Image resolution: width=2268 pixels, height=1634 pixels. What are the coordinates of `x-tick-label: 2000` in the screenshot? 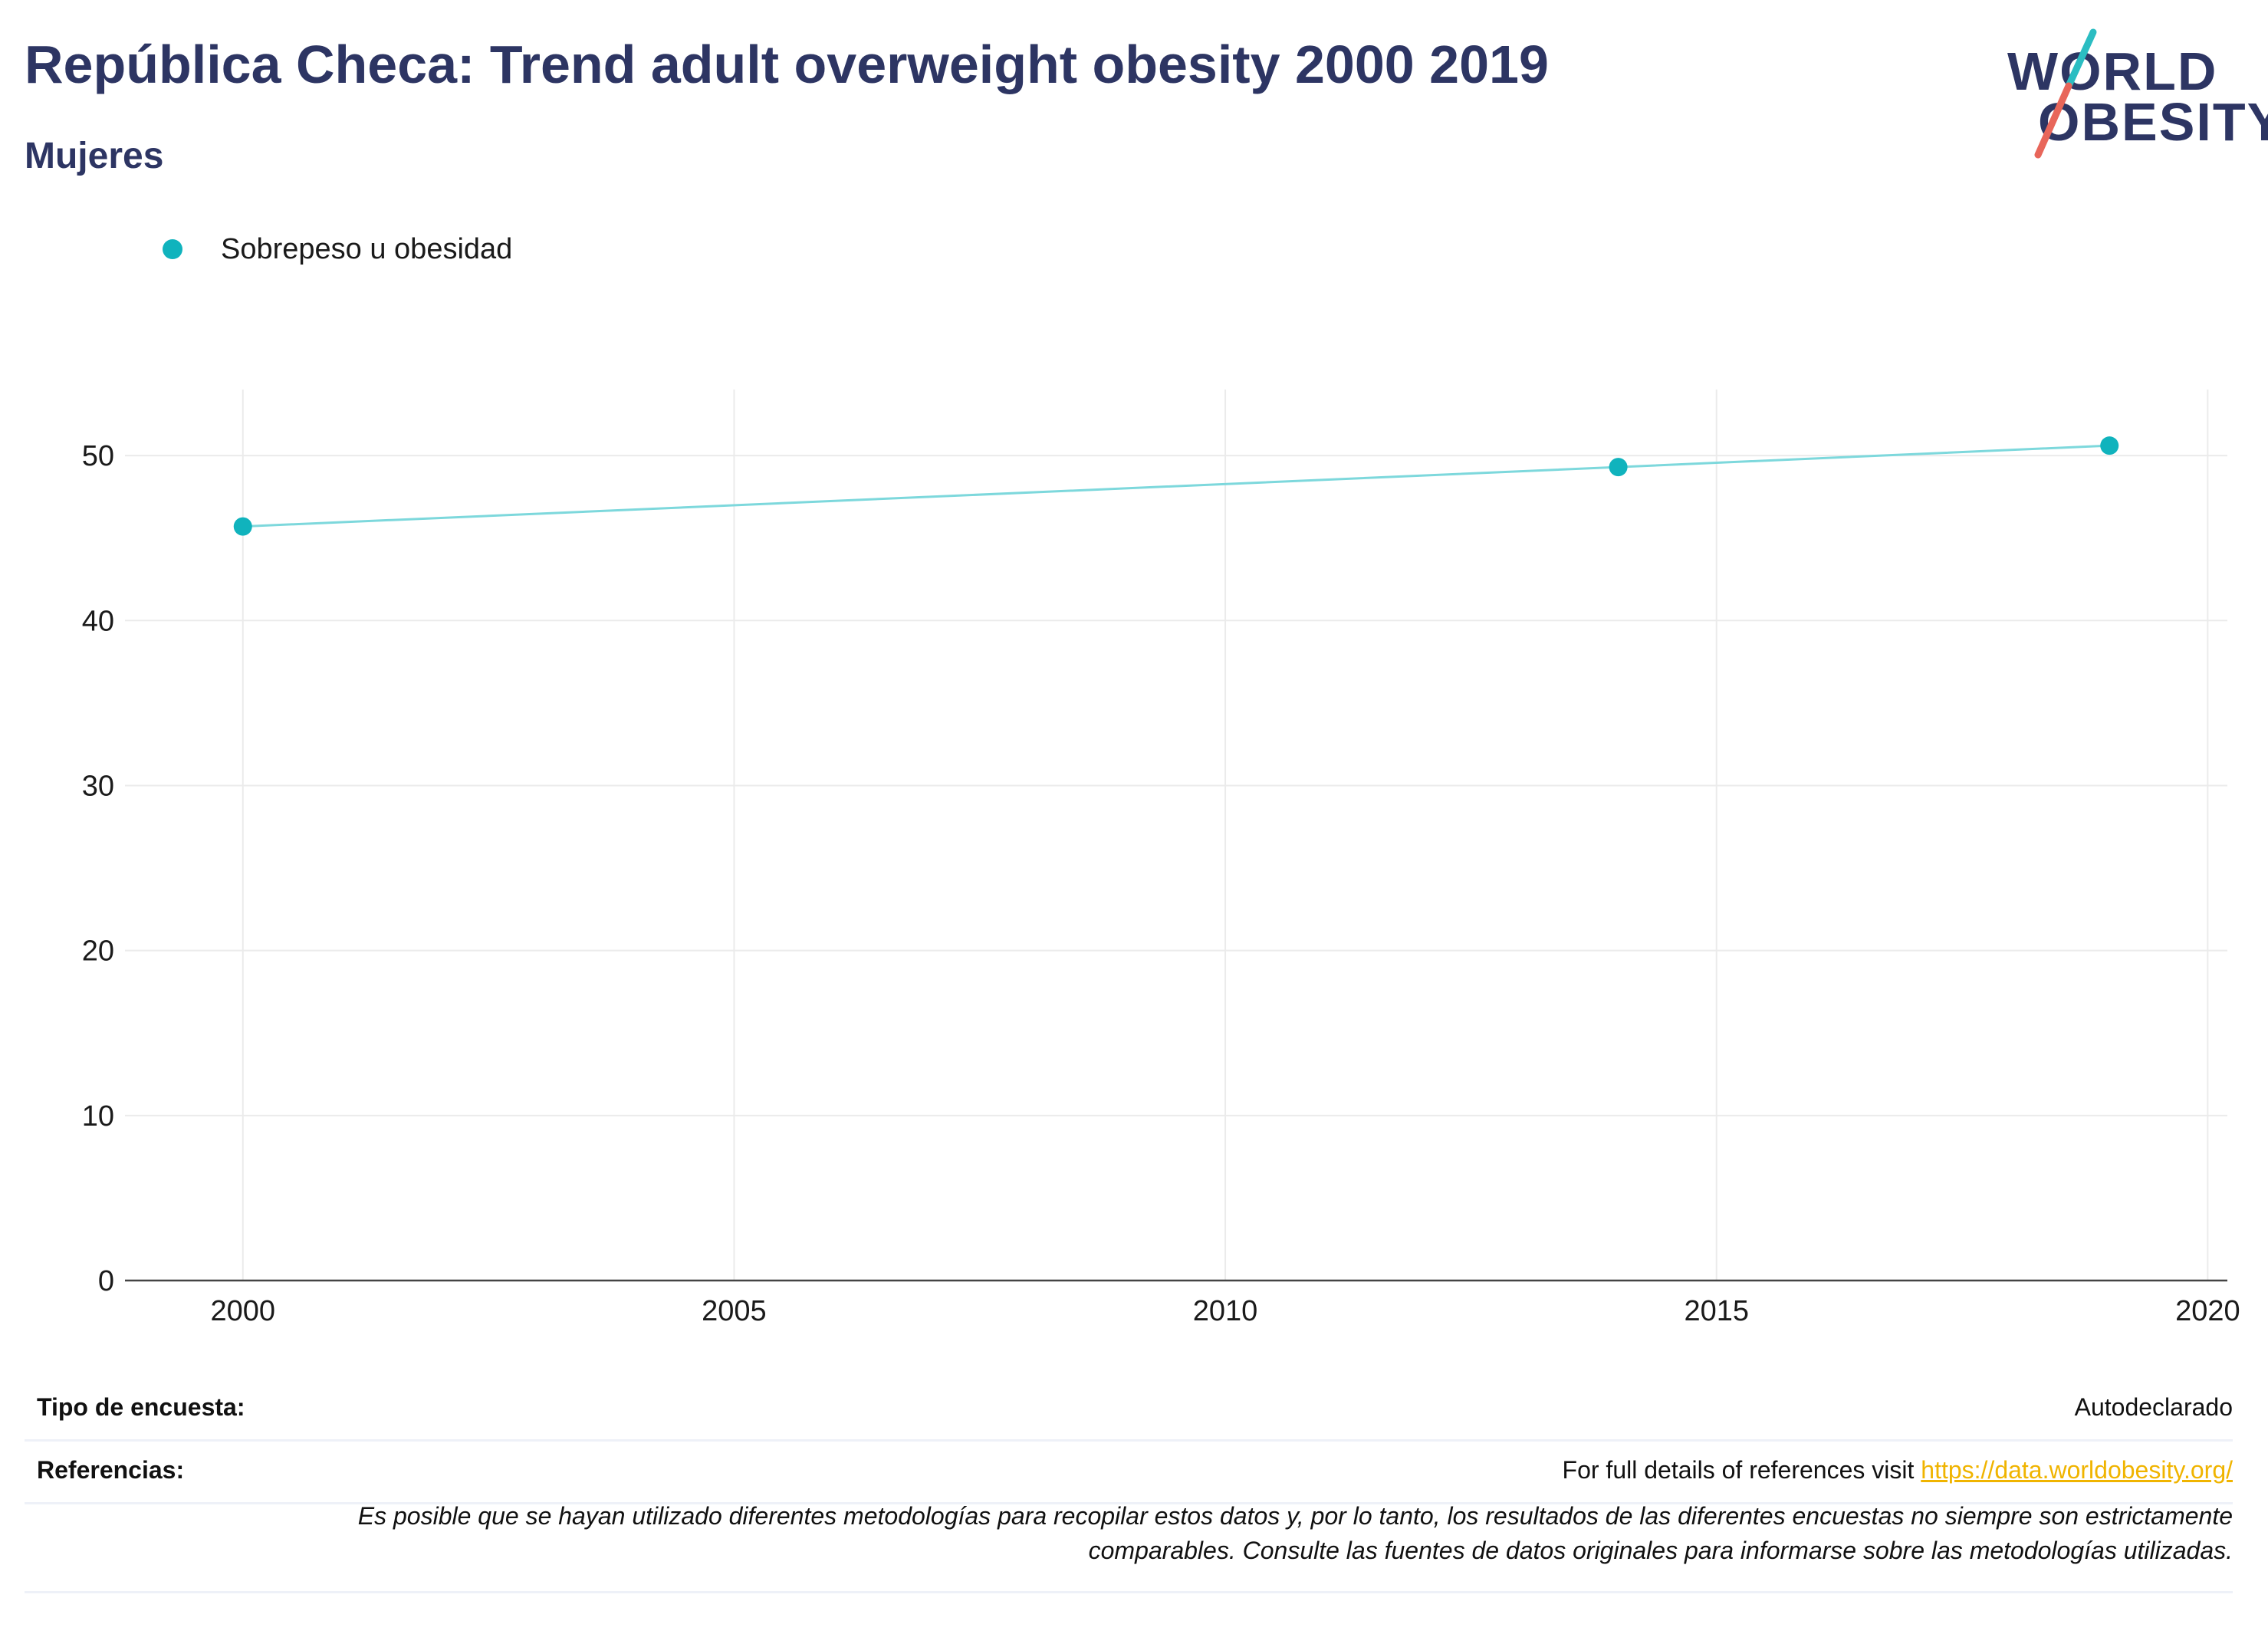 It's located at (243, 1311).